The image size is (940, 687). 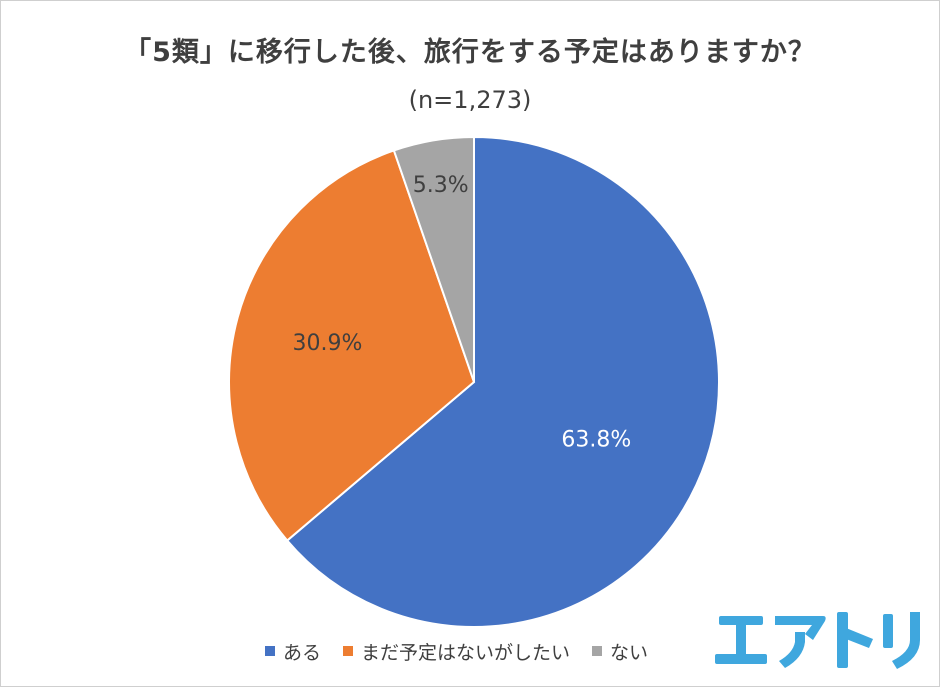 What do you see at coordinates (470, 100) in the screenshot?
I see `chart-subtitle: (n=1,273)` at bounding box center [470, 100].